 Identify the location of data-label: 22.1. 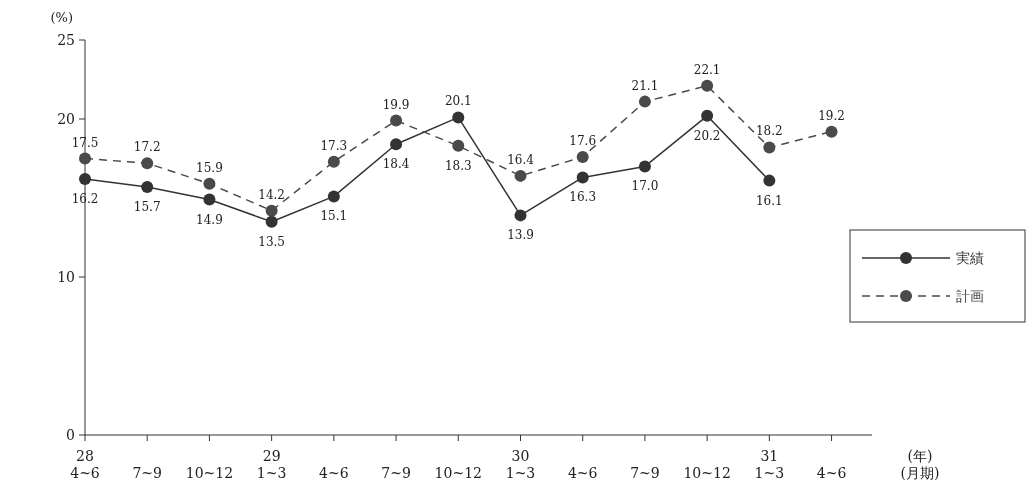
(707, 69).